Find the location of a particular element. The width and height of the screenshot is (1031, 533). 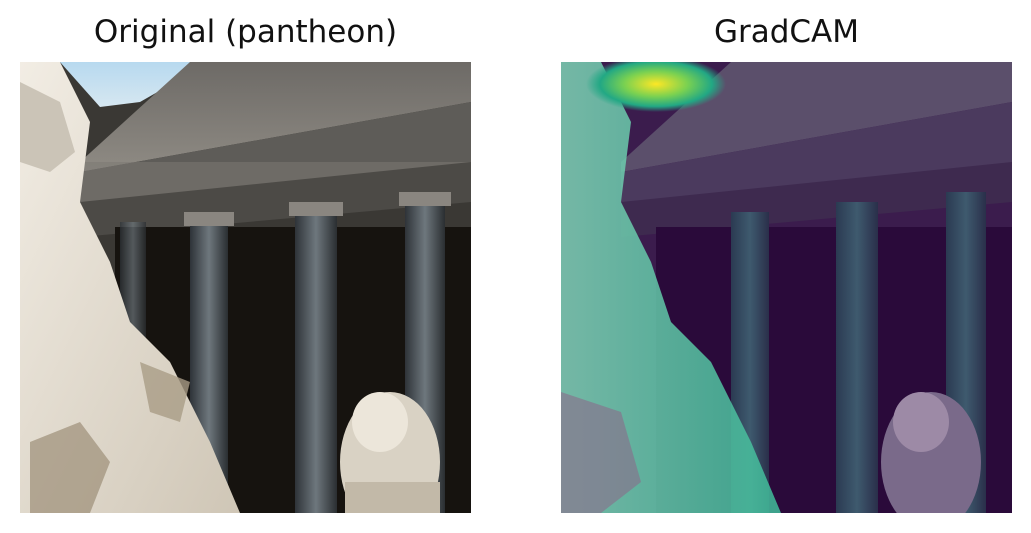

original-panel-title: Original (pantheon) is located at coordinates (245, 32).